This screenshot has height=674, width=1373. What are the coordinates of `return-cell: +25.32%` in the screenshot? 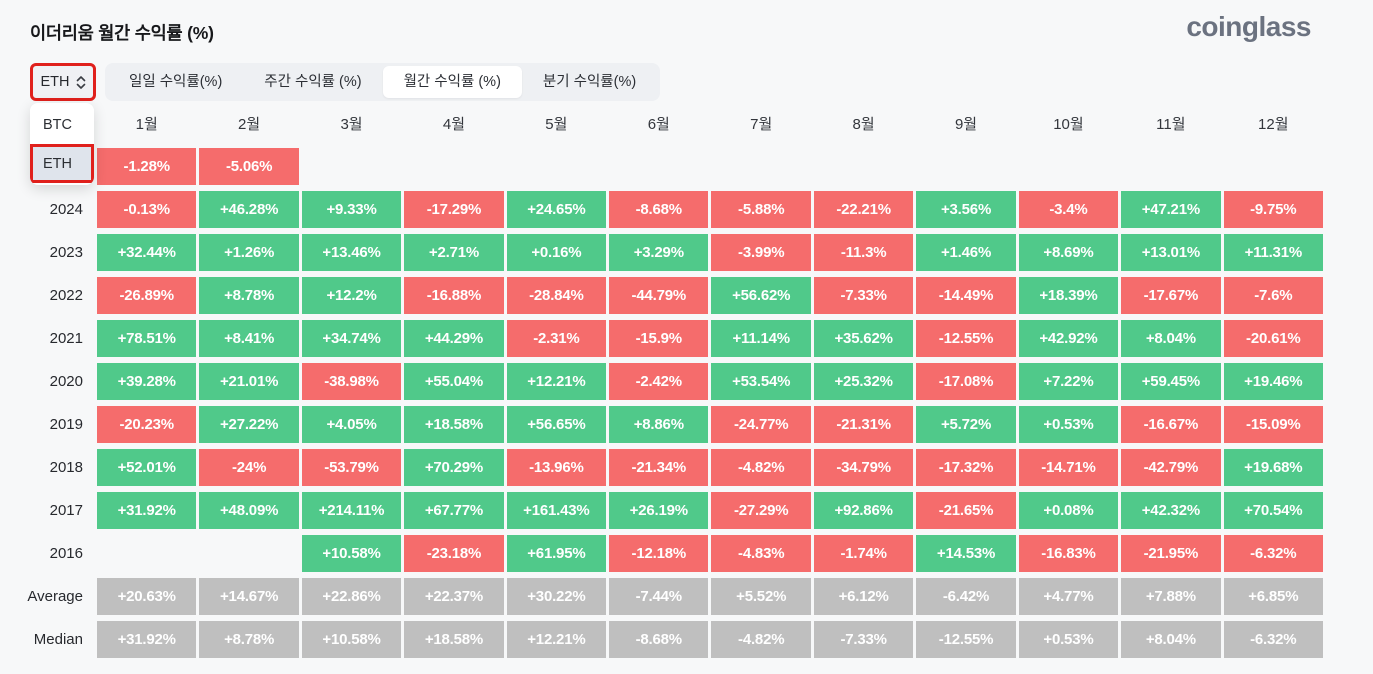 It's located at (863, 381).